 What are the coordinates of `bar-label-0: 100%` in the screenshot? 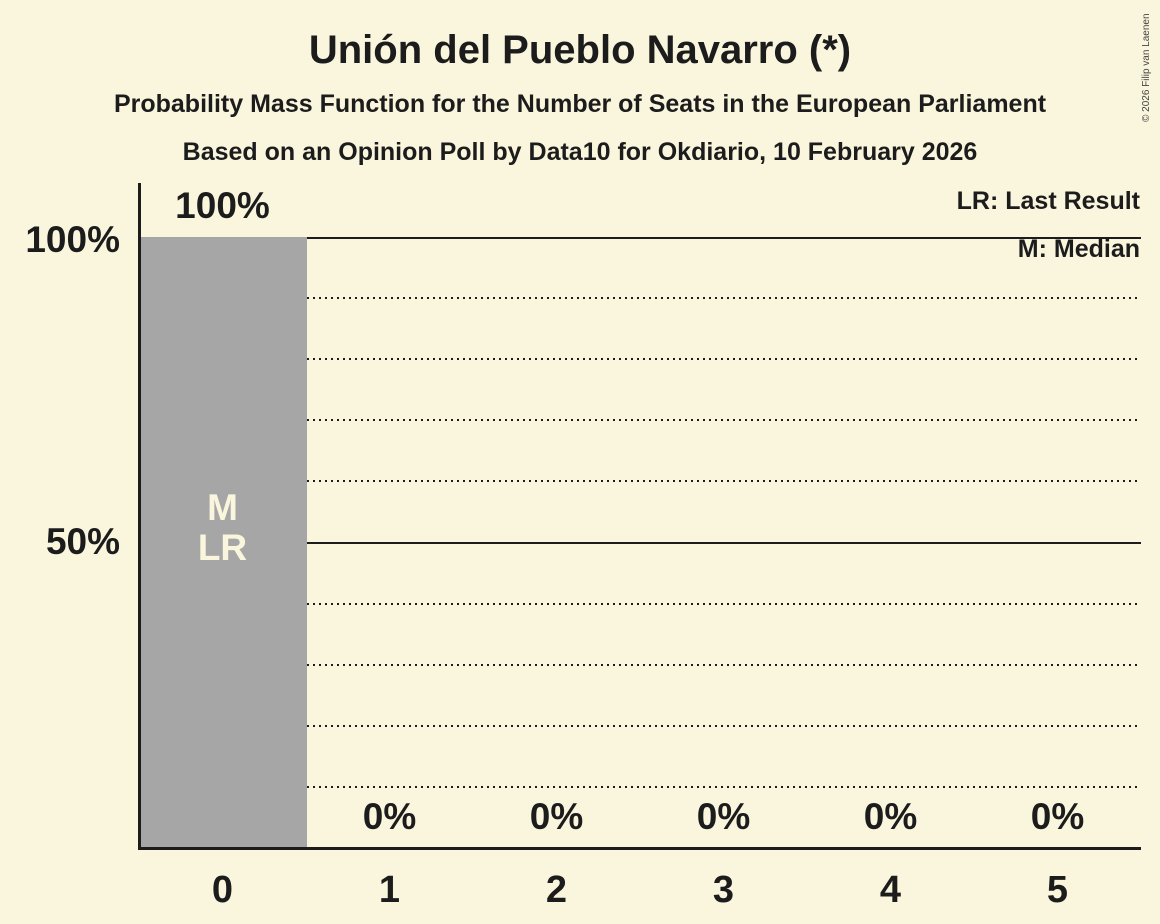 It's located at (222, 205).